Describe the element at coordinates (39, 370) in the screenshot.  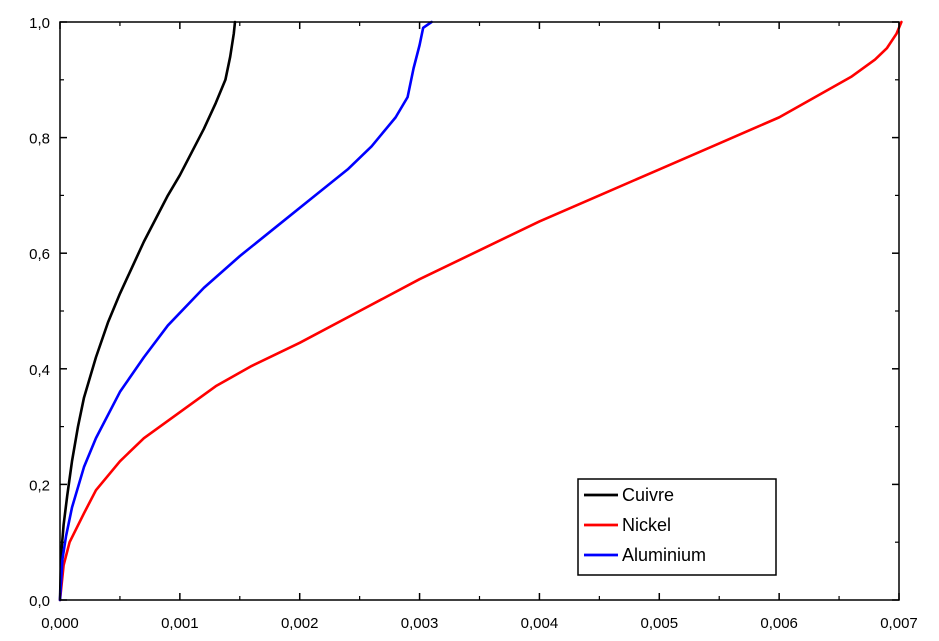
I see `y-tick-label: 0,4` at that location.